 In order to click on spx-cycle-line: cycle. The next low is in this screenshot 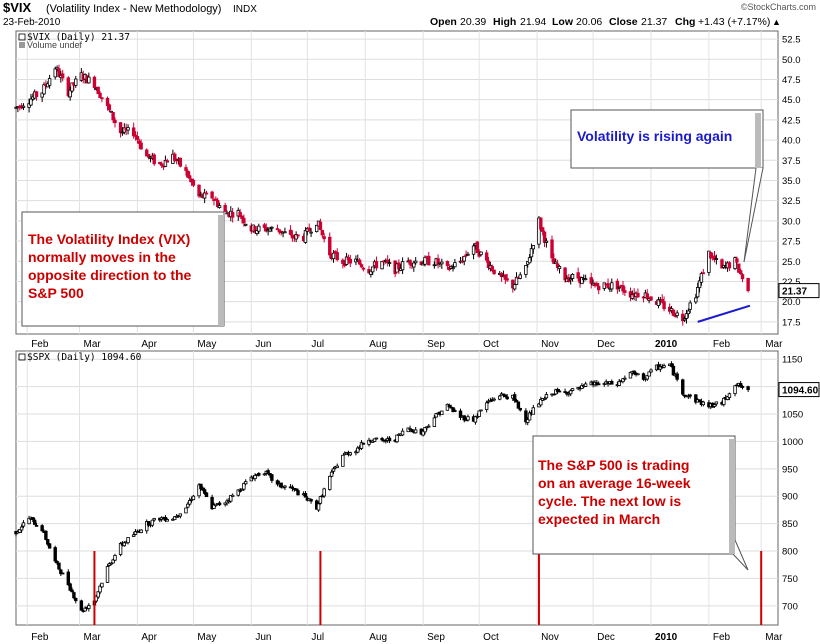, I will do `click(609, 501)`.